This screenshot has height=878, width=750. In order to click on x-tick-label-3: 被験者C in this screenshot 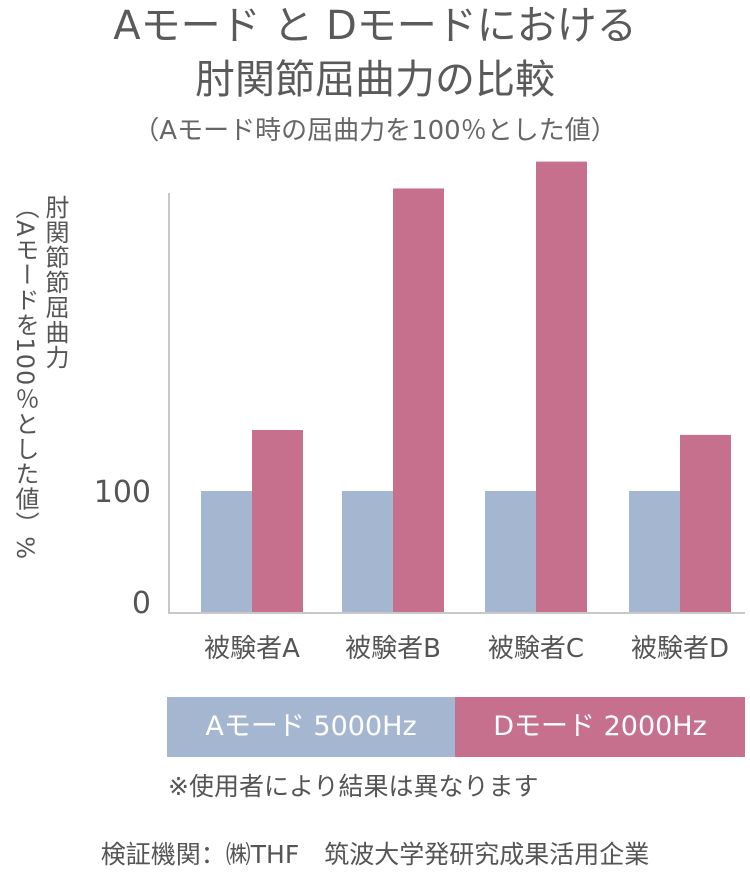, I will do `click(536, 649)`.